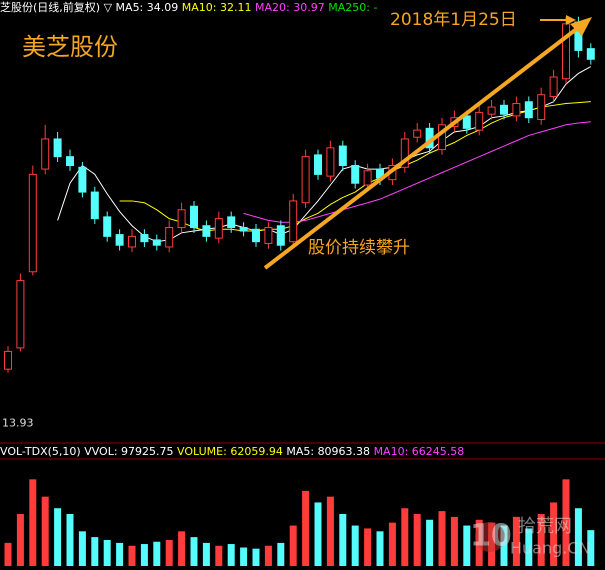 This screenshot has width=605, height=570. What do you see at coordinates (272, 7) in the screenshot?
I see `indicator-name: MA20:` at bounding box center [272, 7].